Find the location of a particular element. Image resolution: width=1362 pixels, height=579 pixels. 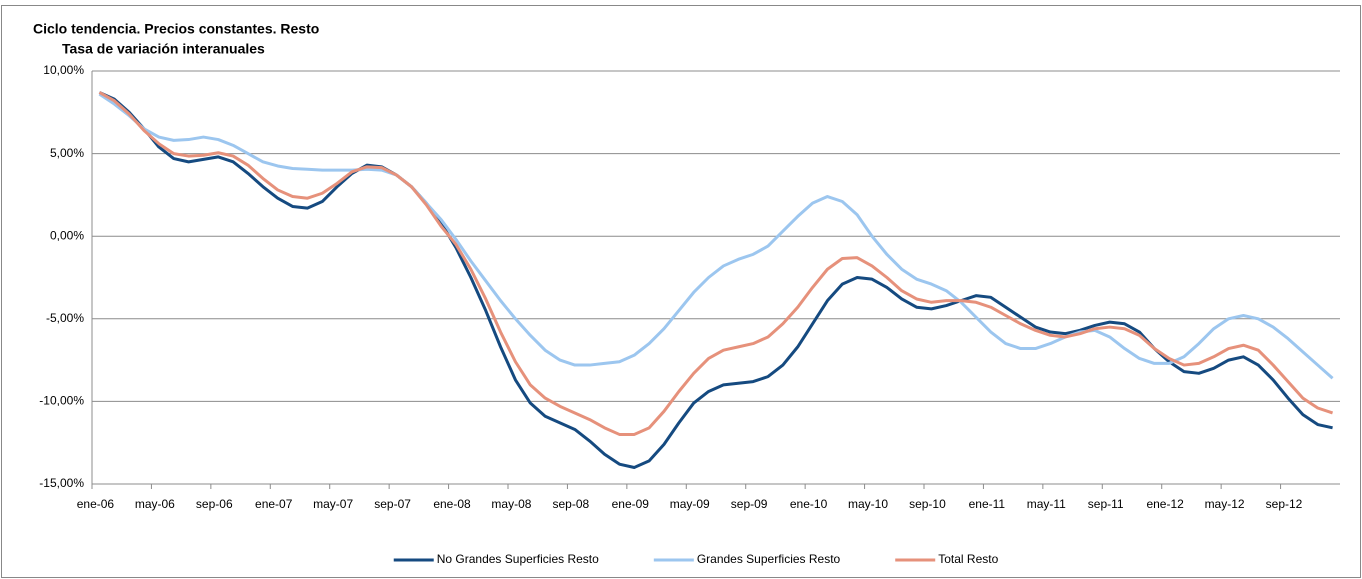

x-tick-label: may-11 is located at coordinates (1046, 504).